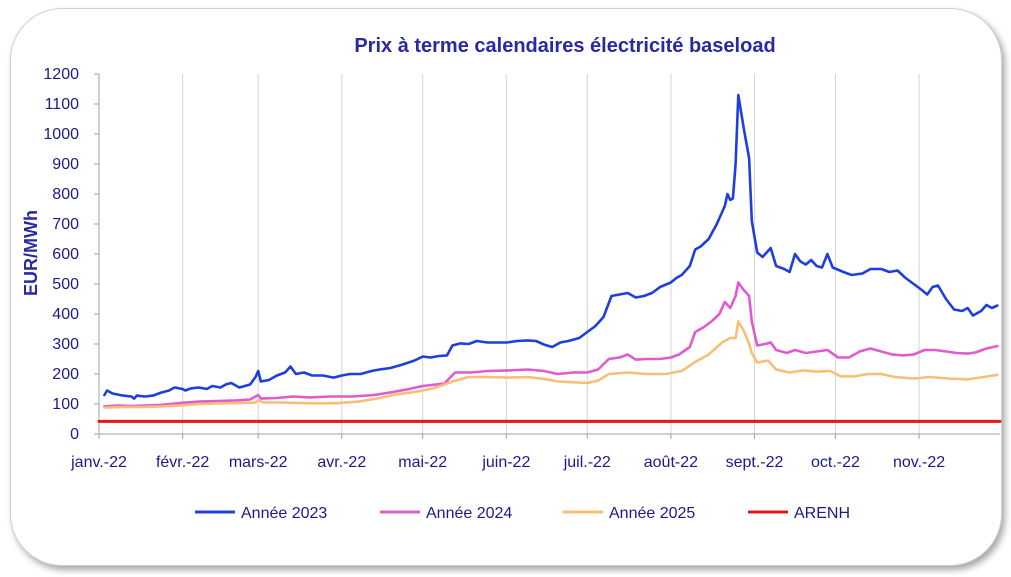  I want to click on y-tick-label: 300, so click(65, 344).